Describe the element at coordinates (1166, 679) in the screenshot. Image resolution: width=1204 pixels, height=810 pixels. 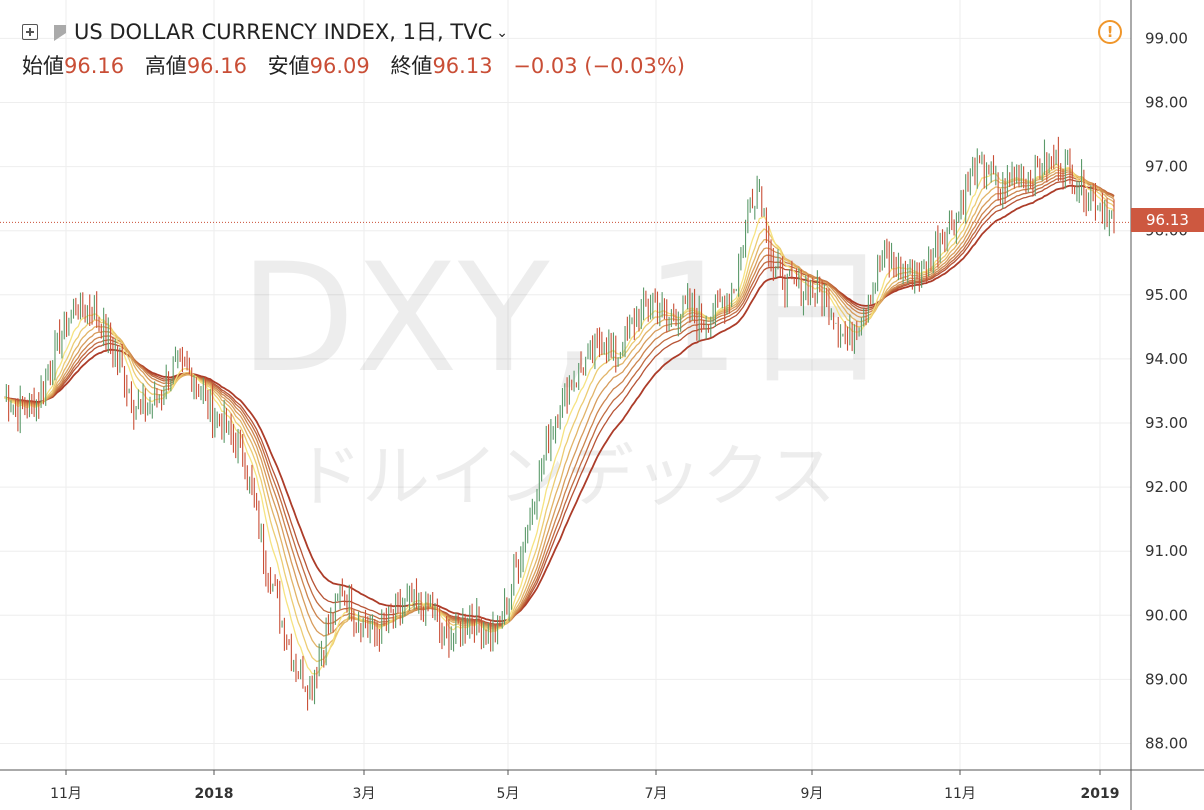
I see `y-tick-label: 89.00` at that location.